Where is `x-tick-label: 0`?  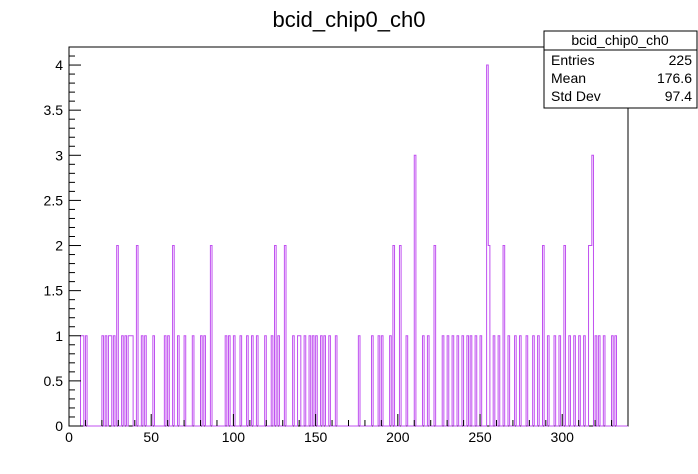
x-tick-label: 0 is located at coordinates (69, 437).